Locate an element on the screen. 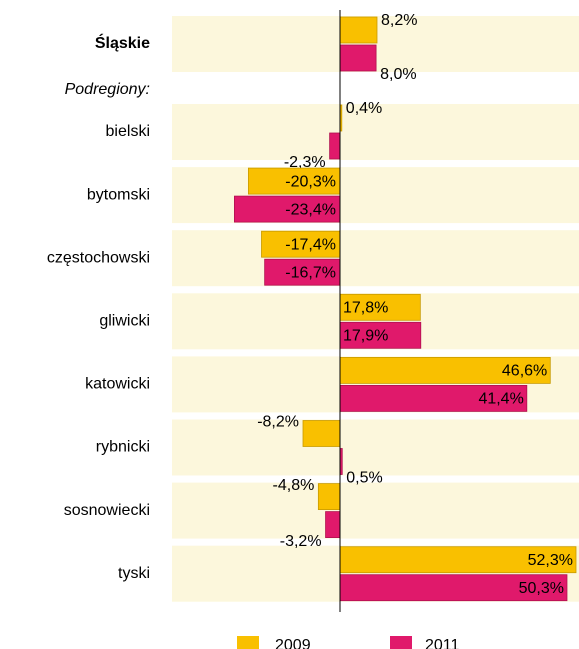 The width and height of the screenshot is (579, 649). value-label: 17,8% is located at coordinates (365, 308).